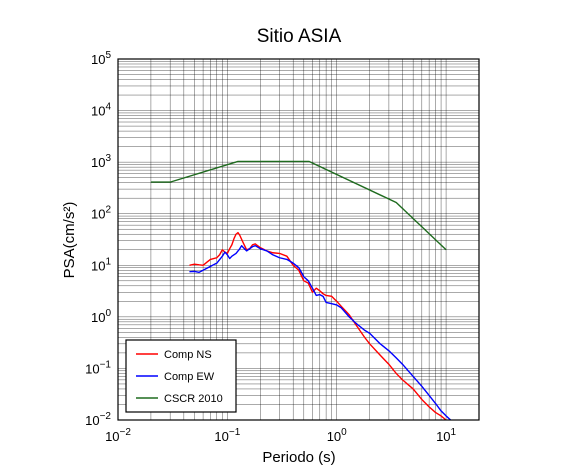 Image resolution: width=586 pixels, height=475 pixels. Describe the element at coordinates (101, 58) in the screenshot. I see `y-tick-label: 10⁵` at that location.